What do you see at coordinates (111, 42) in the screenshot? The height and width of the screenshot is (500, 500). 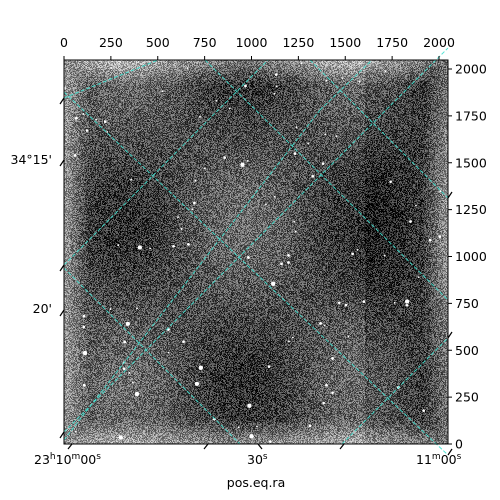 I see `top-tick-label: 250` at bounding box center [111, 42].